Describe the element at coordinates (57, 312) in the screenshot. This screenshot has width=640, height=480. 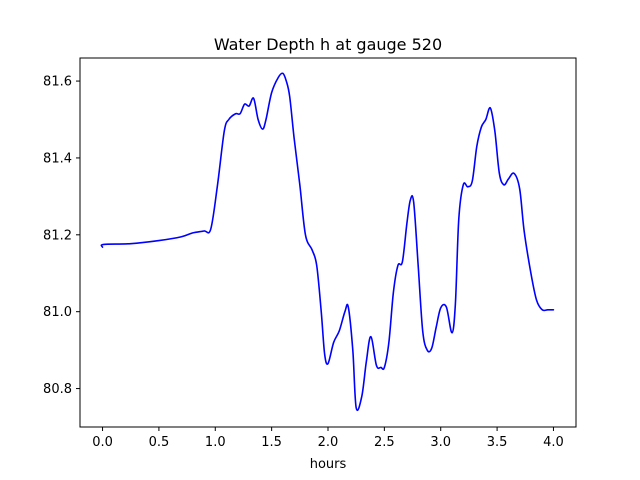
I see `y-tick-label: 81.0` at that location.